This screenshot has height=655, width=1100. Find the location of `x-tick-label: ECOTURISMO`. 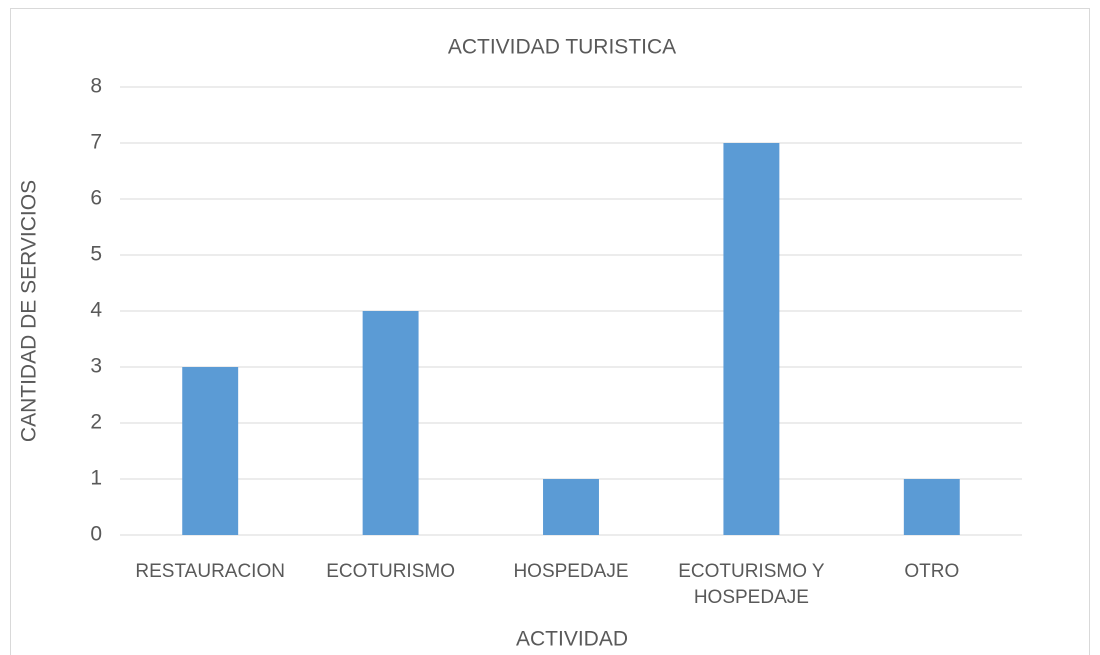

x-tick-label: ECOTURISMO is located at coordinates (390, 571).